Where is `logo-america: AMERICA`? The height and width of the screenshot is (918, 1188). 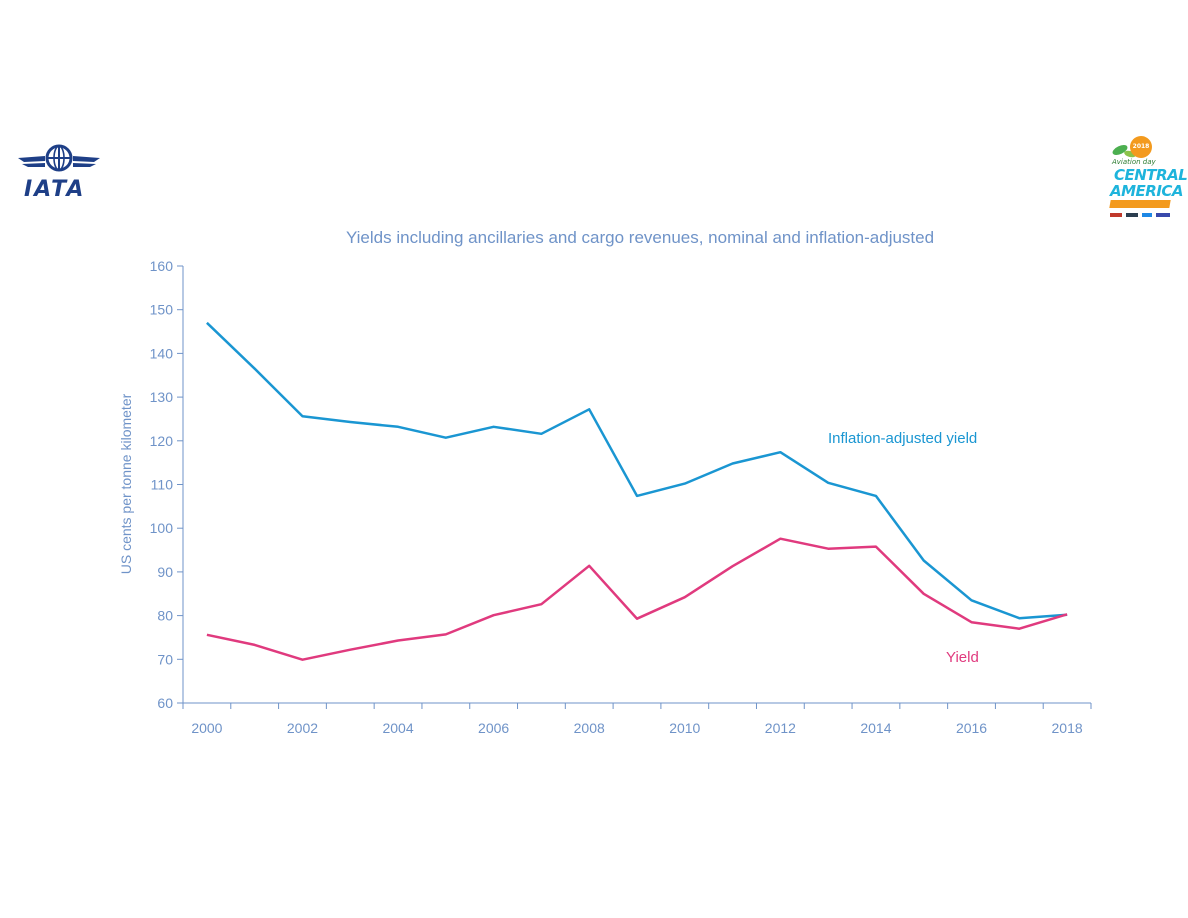 logo-america: AMERICA is located at coordinates (1147, 191).